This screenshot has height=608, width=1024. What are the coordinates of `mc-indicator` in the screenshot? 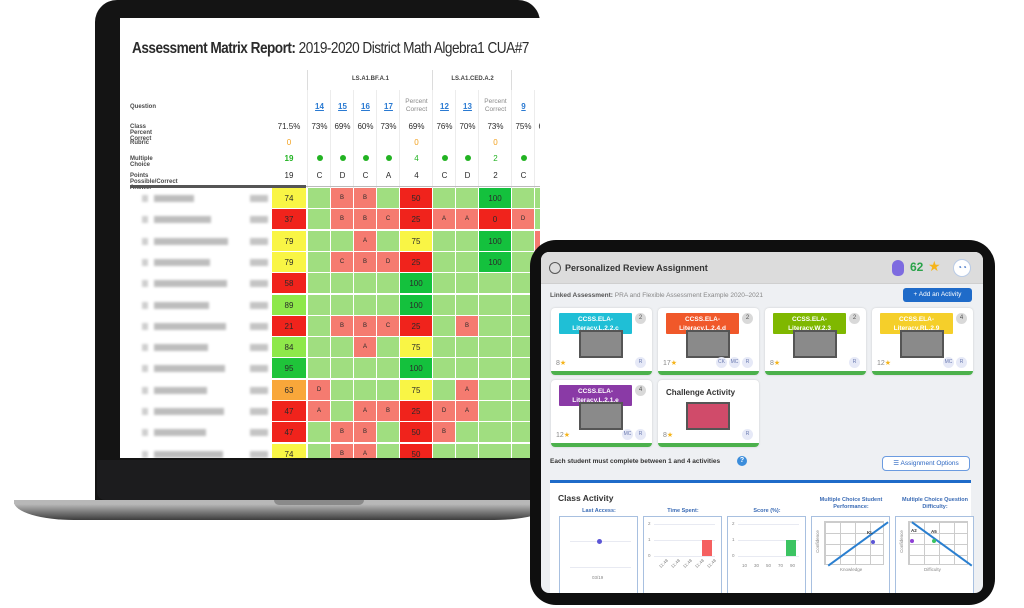 It's located at (388, 158).